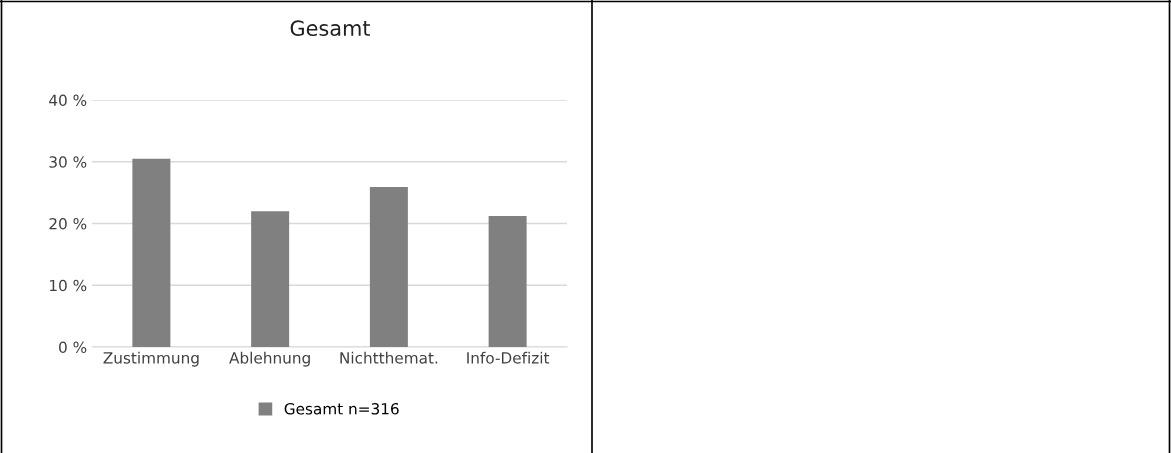  I want to click on y-tick-label: 40 %, so click(68, 100).